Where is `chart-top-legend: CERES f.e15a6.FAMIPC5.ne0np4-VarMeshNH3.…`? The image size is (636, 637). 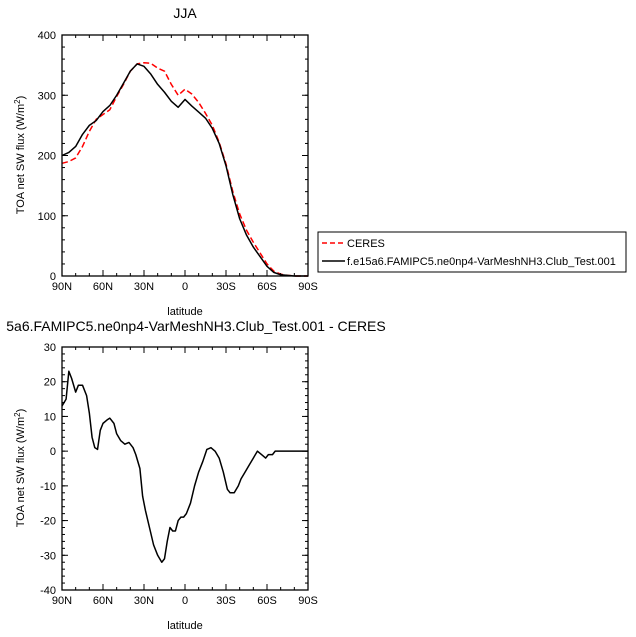 chart-top-legend: CERES f.e15a6.FAMIPC5.ne0np4-VarMeshNH3.… is located at coordinates (472, 252).